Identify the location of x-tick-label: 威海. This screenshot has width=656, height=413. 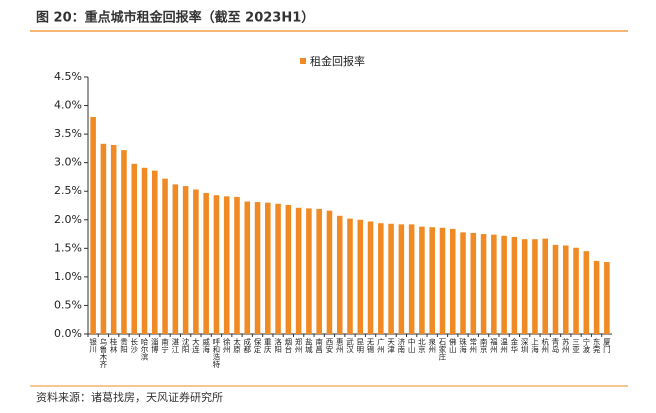
(205, 346).